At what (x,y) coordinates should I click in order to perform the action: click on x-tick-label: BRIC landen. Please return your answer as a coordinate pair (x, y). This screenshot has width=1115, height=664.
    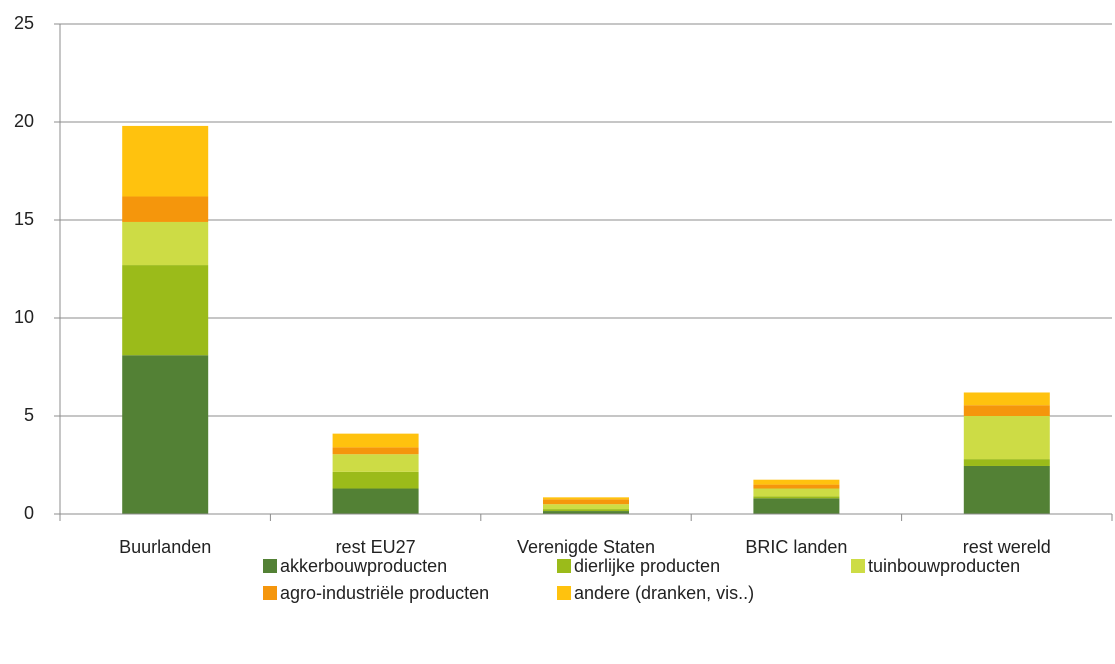
    Looking at the image, I should click on (796, 547).